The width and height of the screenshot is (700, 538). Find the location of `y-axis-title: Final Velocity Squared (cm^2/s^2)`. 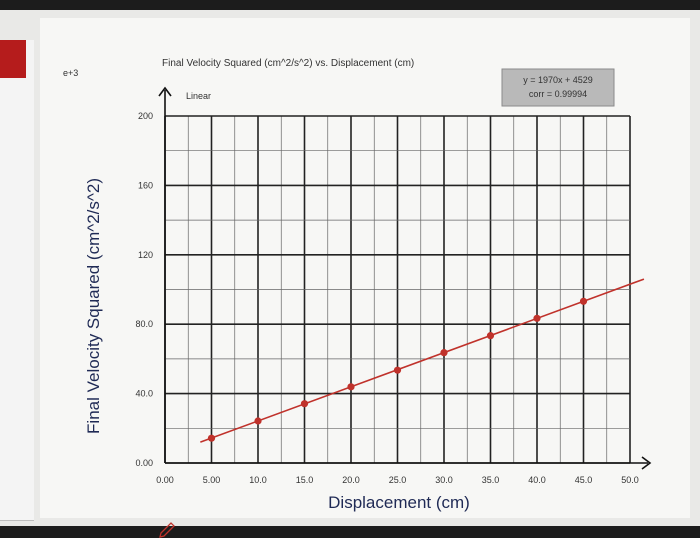

y-axis-title: Final Velocity Squared (cm^2/s^2) is located at coordinates (93, 306).